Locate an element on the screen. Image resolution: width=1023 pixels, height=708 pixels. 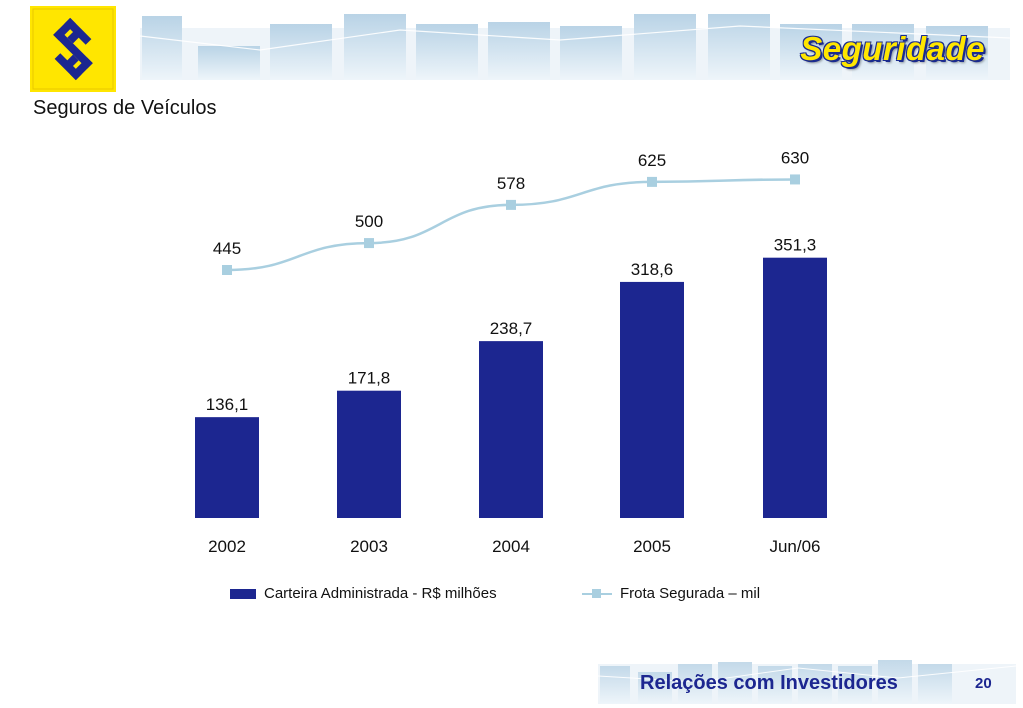
line-point-2005 is located at coordinates (652, 181).